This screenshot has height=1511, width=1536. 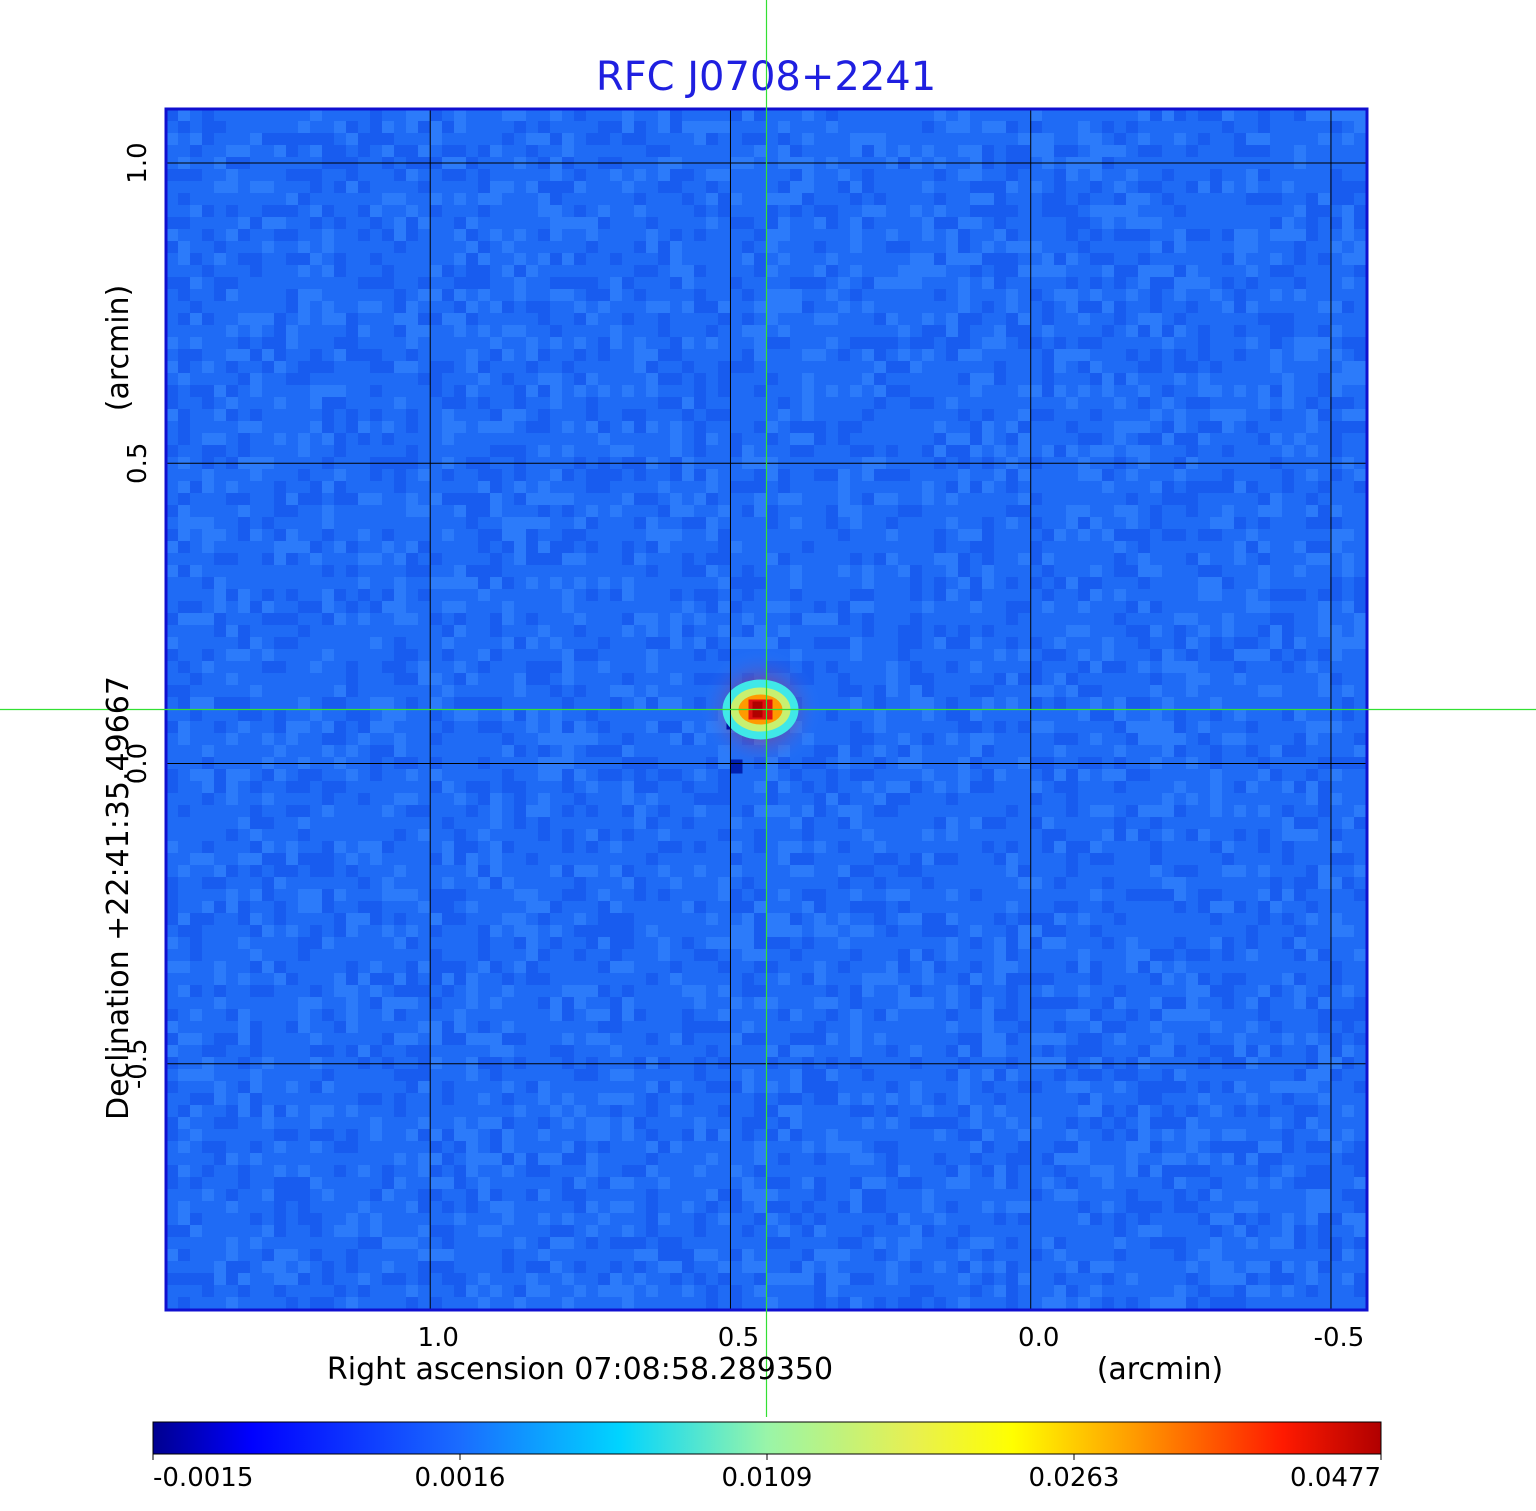 What do you see at coordinates (118, 348) in the screenshot?
I see `y-axis-unit: (arcmin)` at bounding box center [118, 348].